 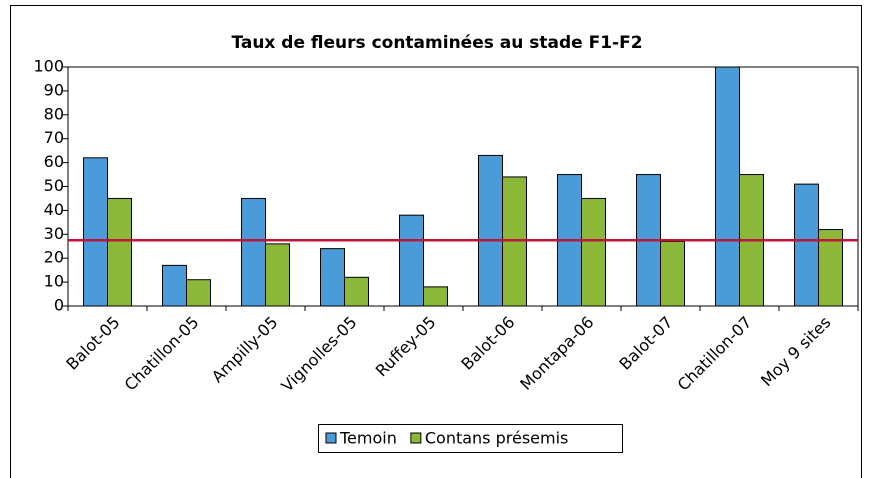 What do you see at coordinates (54, 89) in the screenshot?
I see `y-tick-label: 90` at bounding box center [54, 89].